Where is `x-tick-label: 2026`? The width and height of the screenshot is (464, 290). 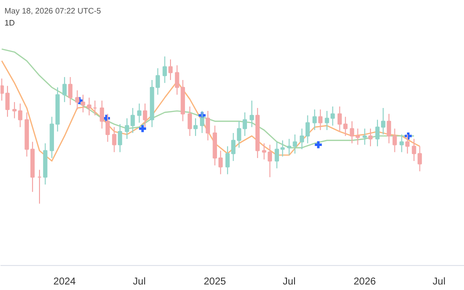
x-tick-label: 2026 is located at coordinates (365, 282).